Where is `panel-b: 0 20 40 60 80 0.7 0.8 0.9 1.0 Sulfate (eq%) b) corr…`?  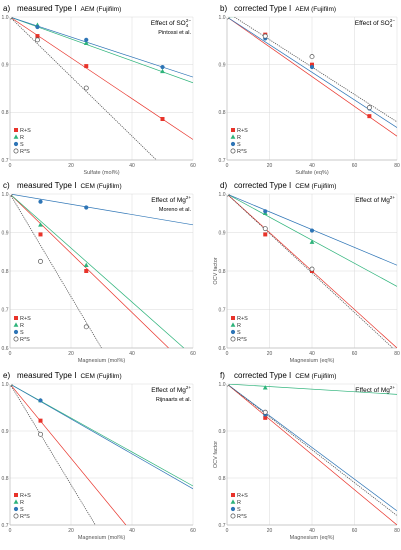
panel-b: 0 20 40 60 80 0.7 0.8 0.9 1.0 Sulfate (eq%) b) corr… is located at coordinates (309, 90).